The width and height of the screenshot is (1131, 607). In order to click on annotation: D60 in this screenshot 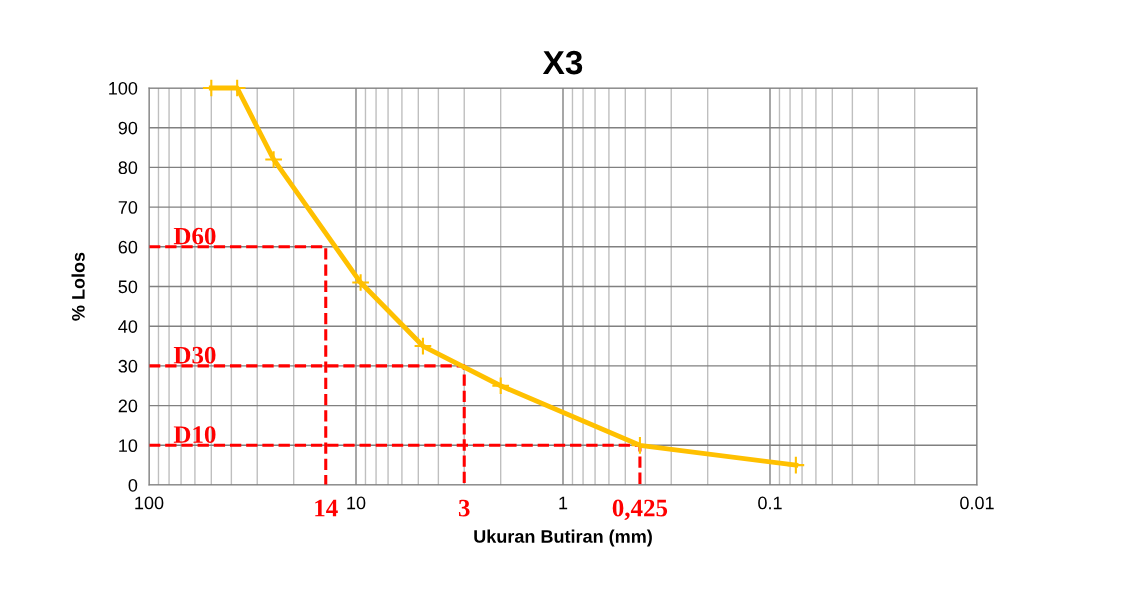, I will do `click(194, 236)`.